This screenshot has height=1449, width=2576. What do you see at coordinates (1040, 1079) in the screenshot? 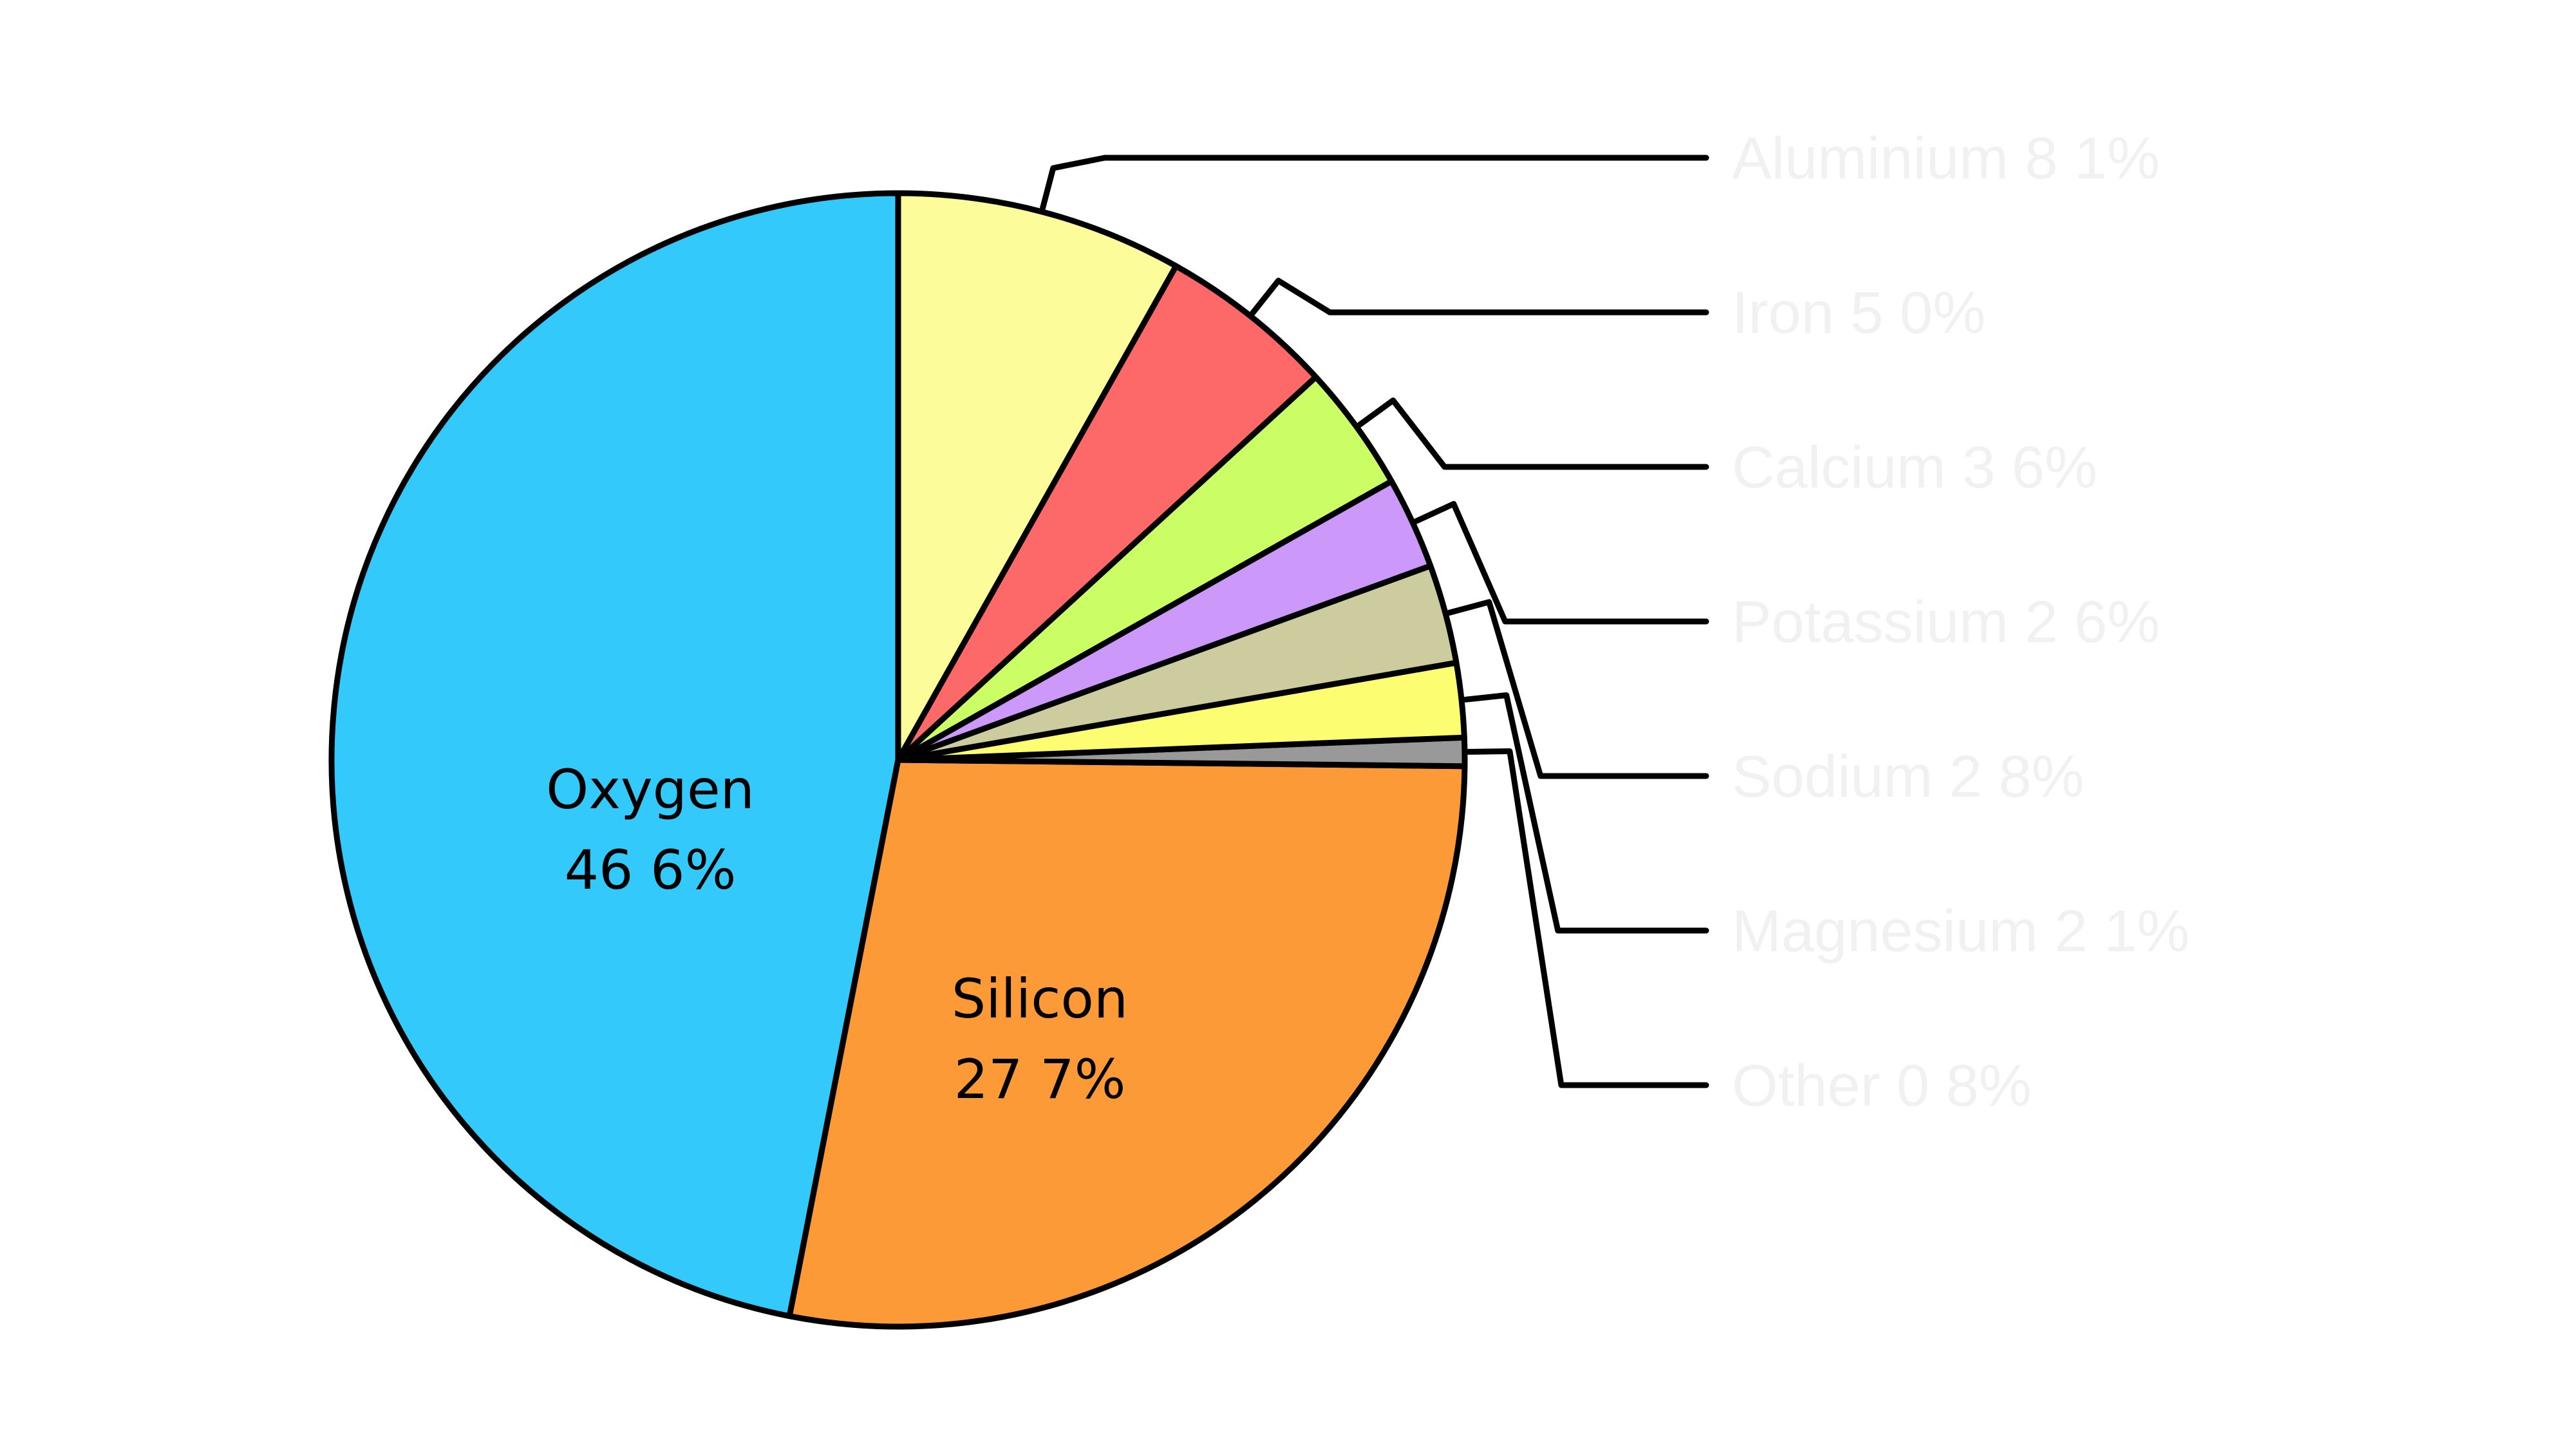
I see `slice-label-silicon-percent: 27 7%` at bounding box center [1040, 1079].